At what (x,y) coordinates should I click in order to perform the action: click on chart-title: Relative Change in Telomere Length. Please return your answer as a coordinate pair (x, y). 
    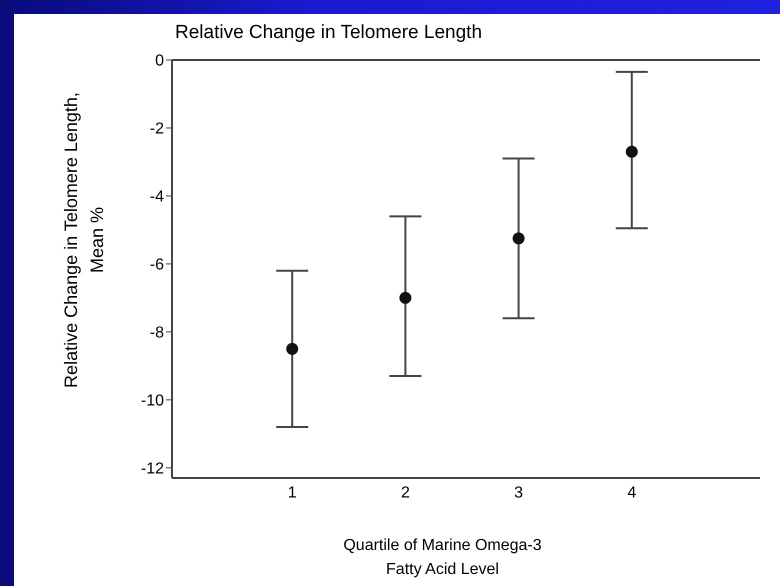
    Looking at the image, I should click on (328, 33).